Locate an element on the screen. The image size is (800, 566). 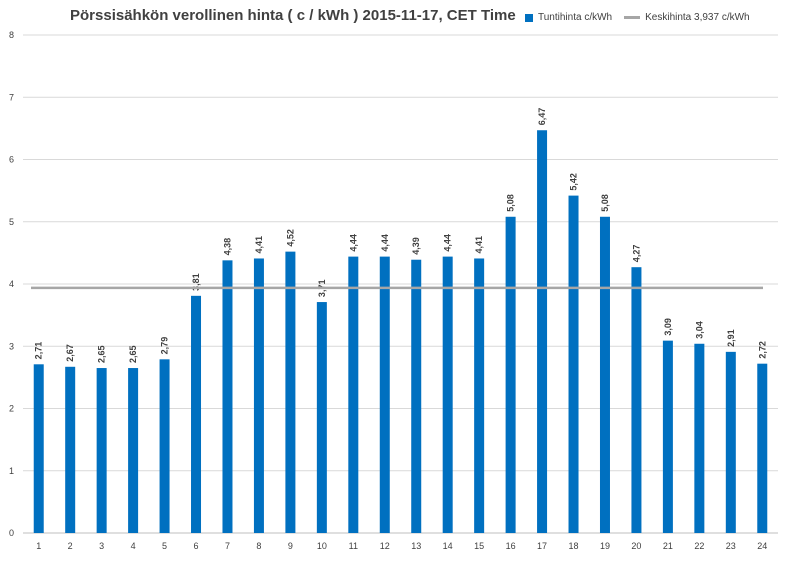
legend-item-average: Keskihinta 3,937 c/kWh is located at coordinates (687, 17).